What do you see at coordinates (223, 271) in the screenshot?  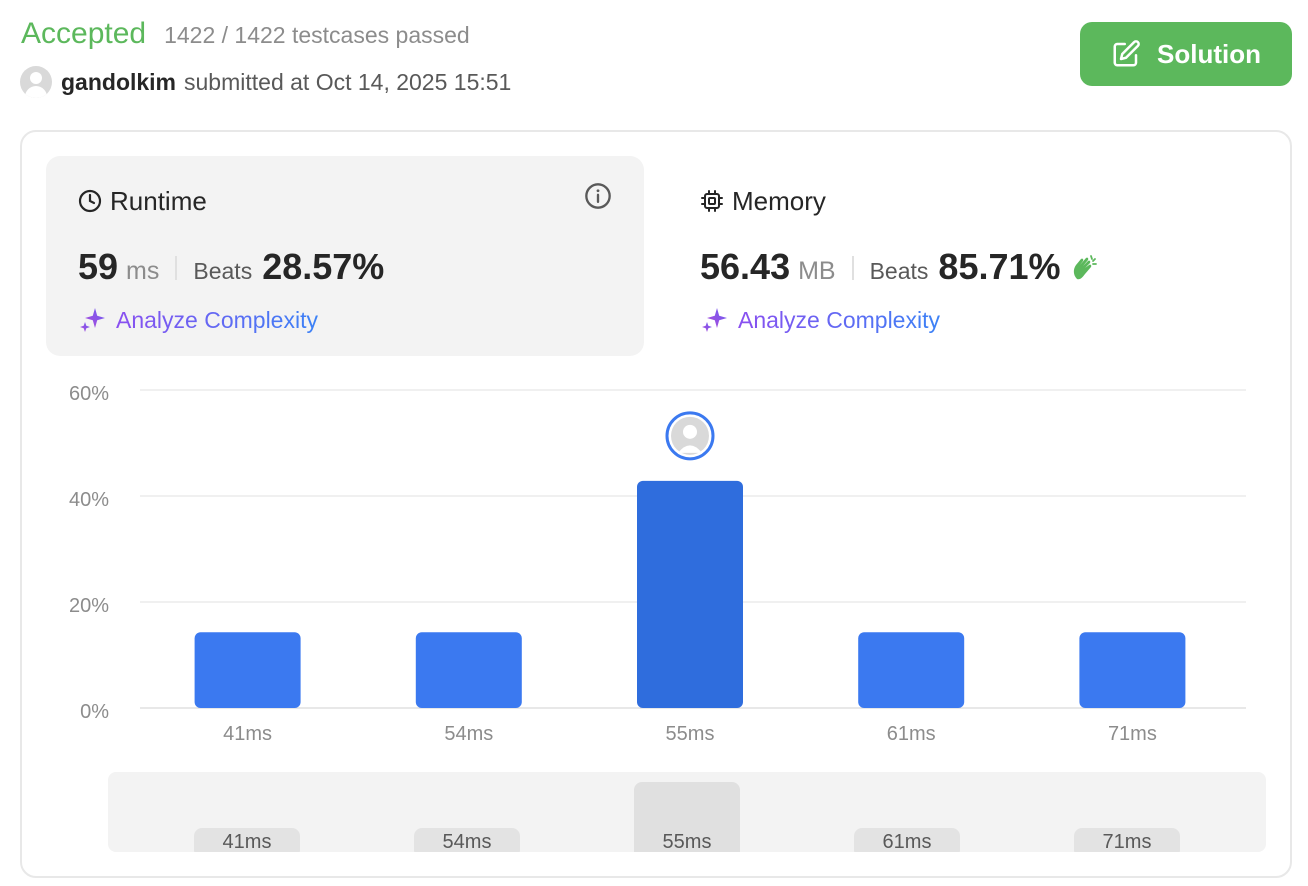 I see `runtime-beats-label: Beats` at bounding box center [223, 271].